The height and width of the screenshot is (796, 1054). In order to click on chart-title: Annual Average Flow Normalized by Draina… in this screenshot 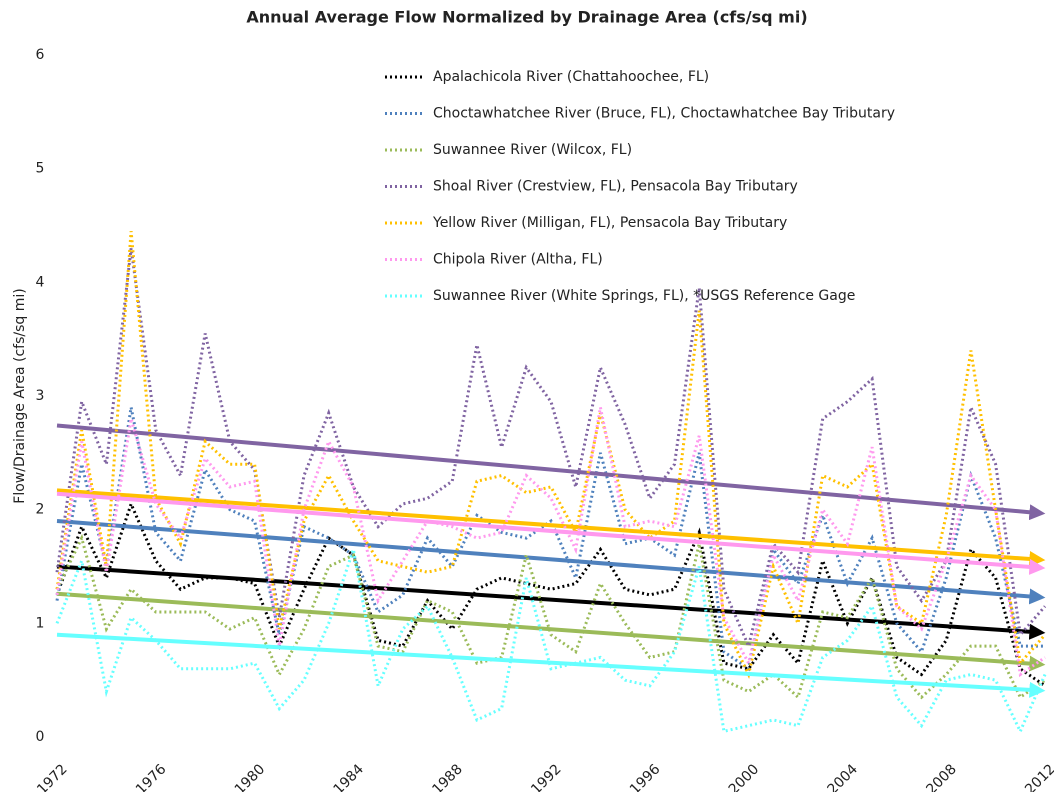, I will do `click(526, 17)`.